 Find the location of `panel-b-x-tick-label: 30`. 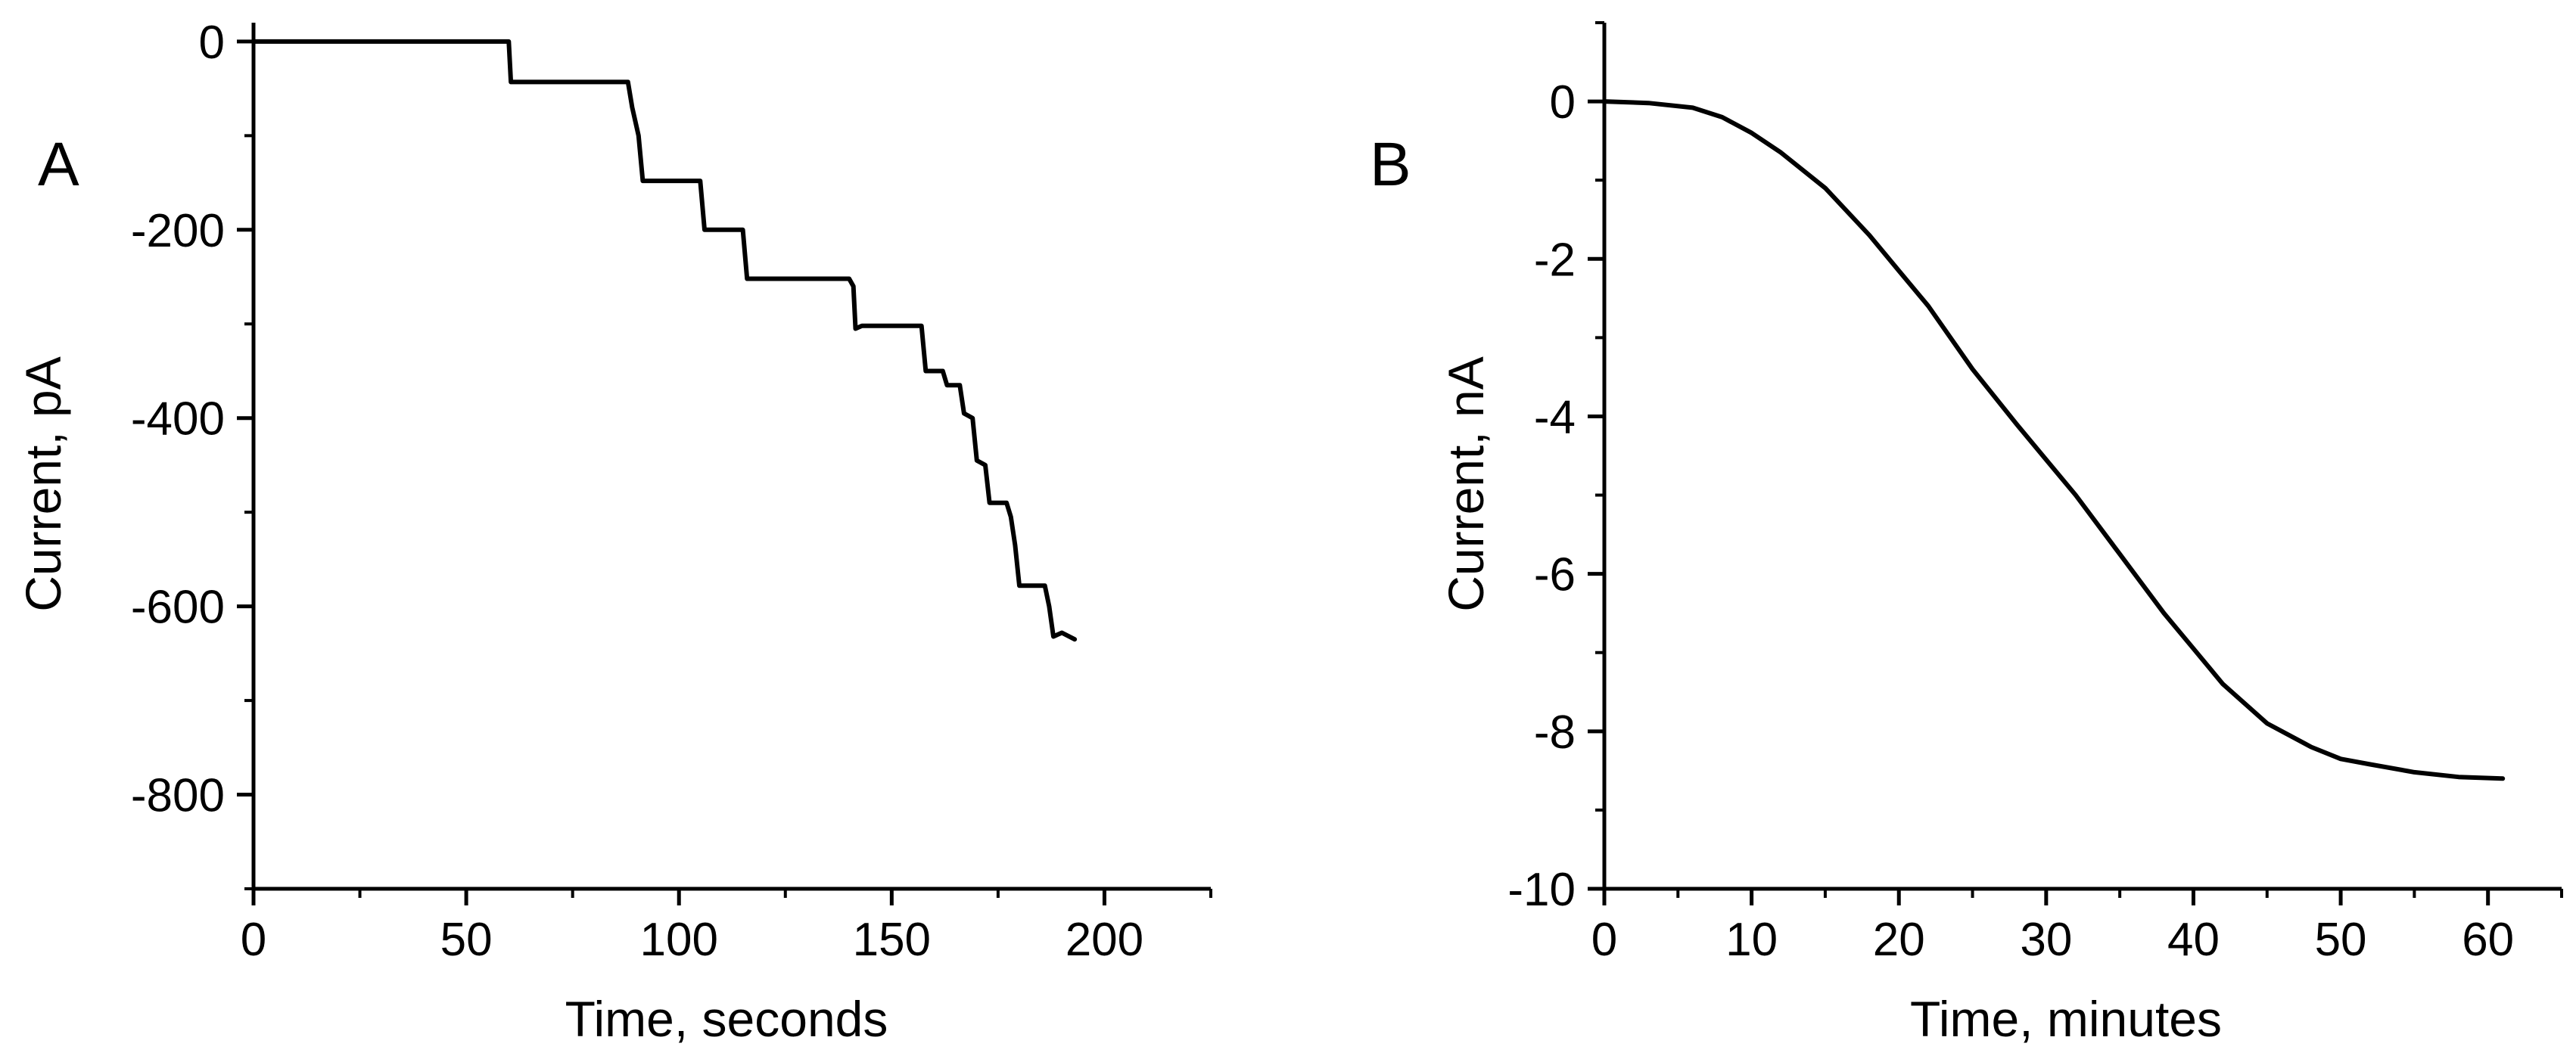

panel-b-x-tick-label: 30 is located at coordinates (2046, 940).